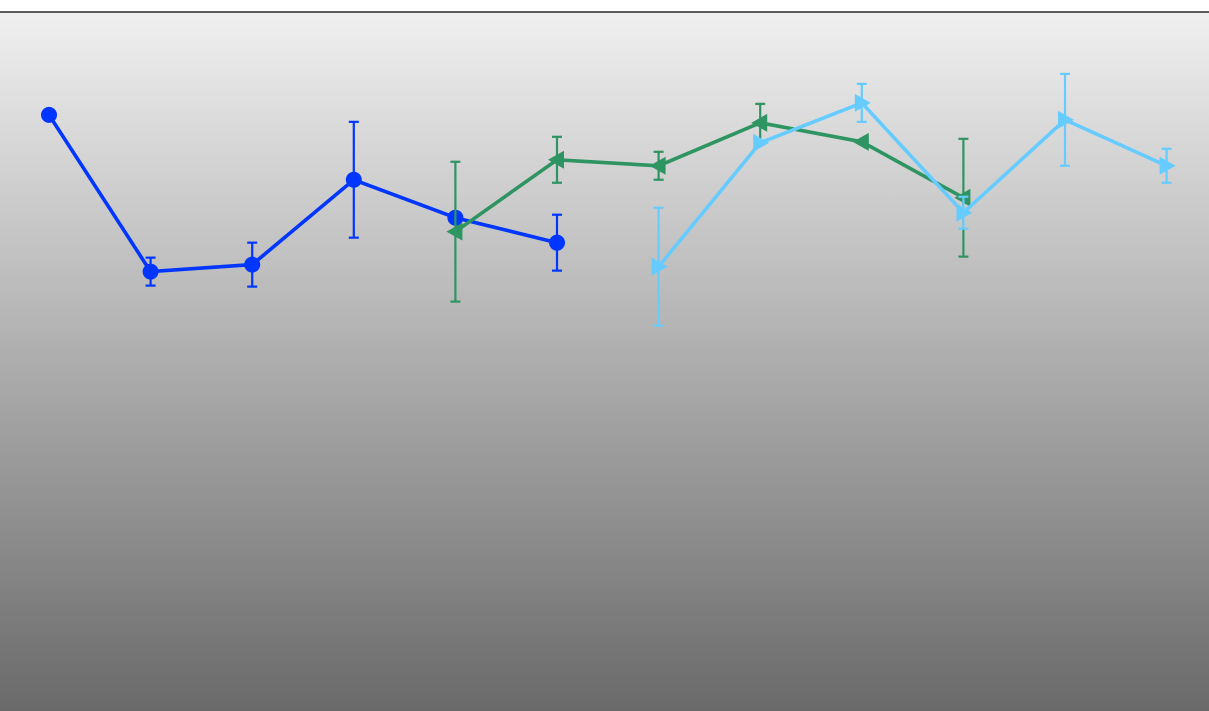 The width and height of the screenshot is (1209, 711). I want to click on data-point-s3-p3, so click(862, 102).